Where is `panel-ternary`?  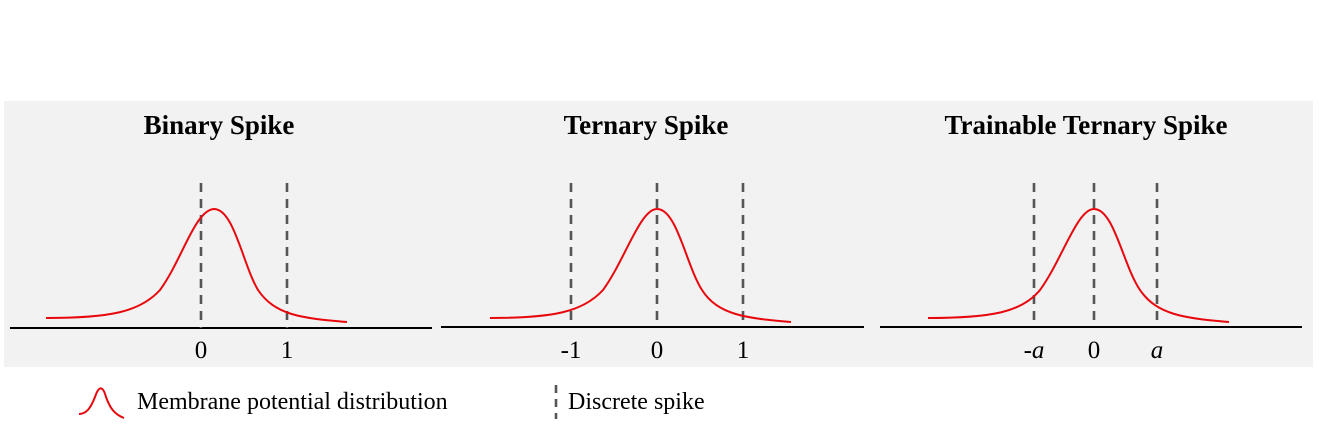
panel-ternary is located at coordinates (652, 255).